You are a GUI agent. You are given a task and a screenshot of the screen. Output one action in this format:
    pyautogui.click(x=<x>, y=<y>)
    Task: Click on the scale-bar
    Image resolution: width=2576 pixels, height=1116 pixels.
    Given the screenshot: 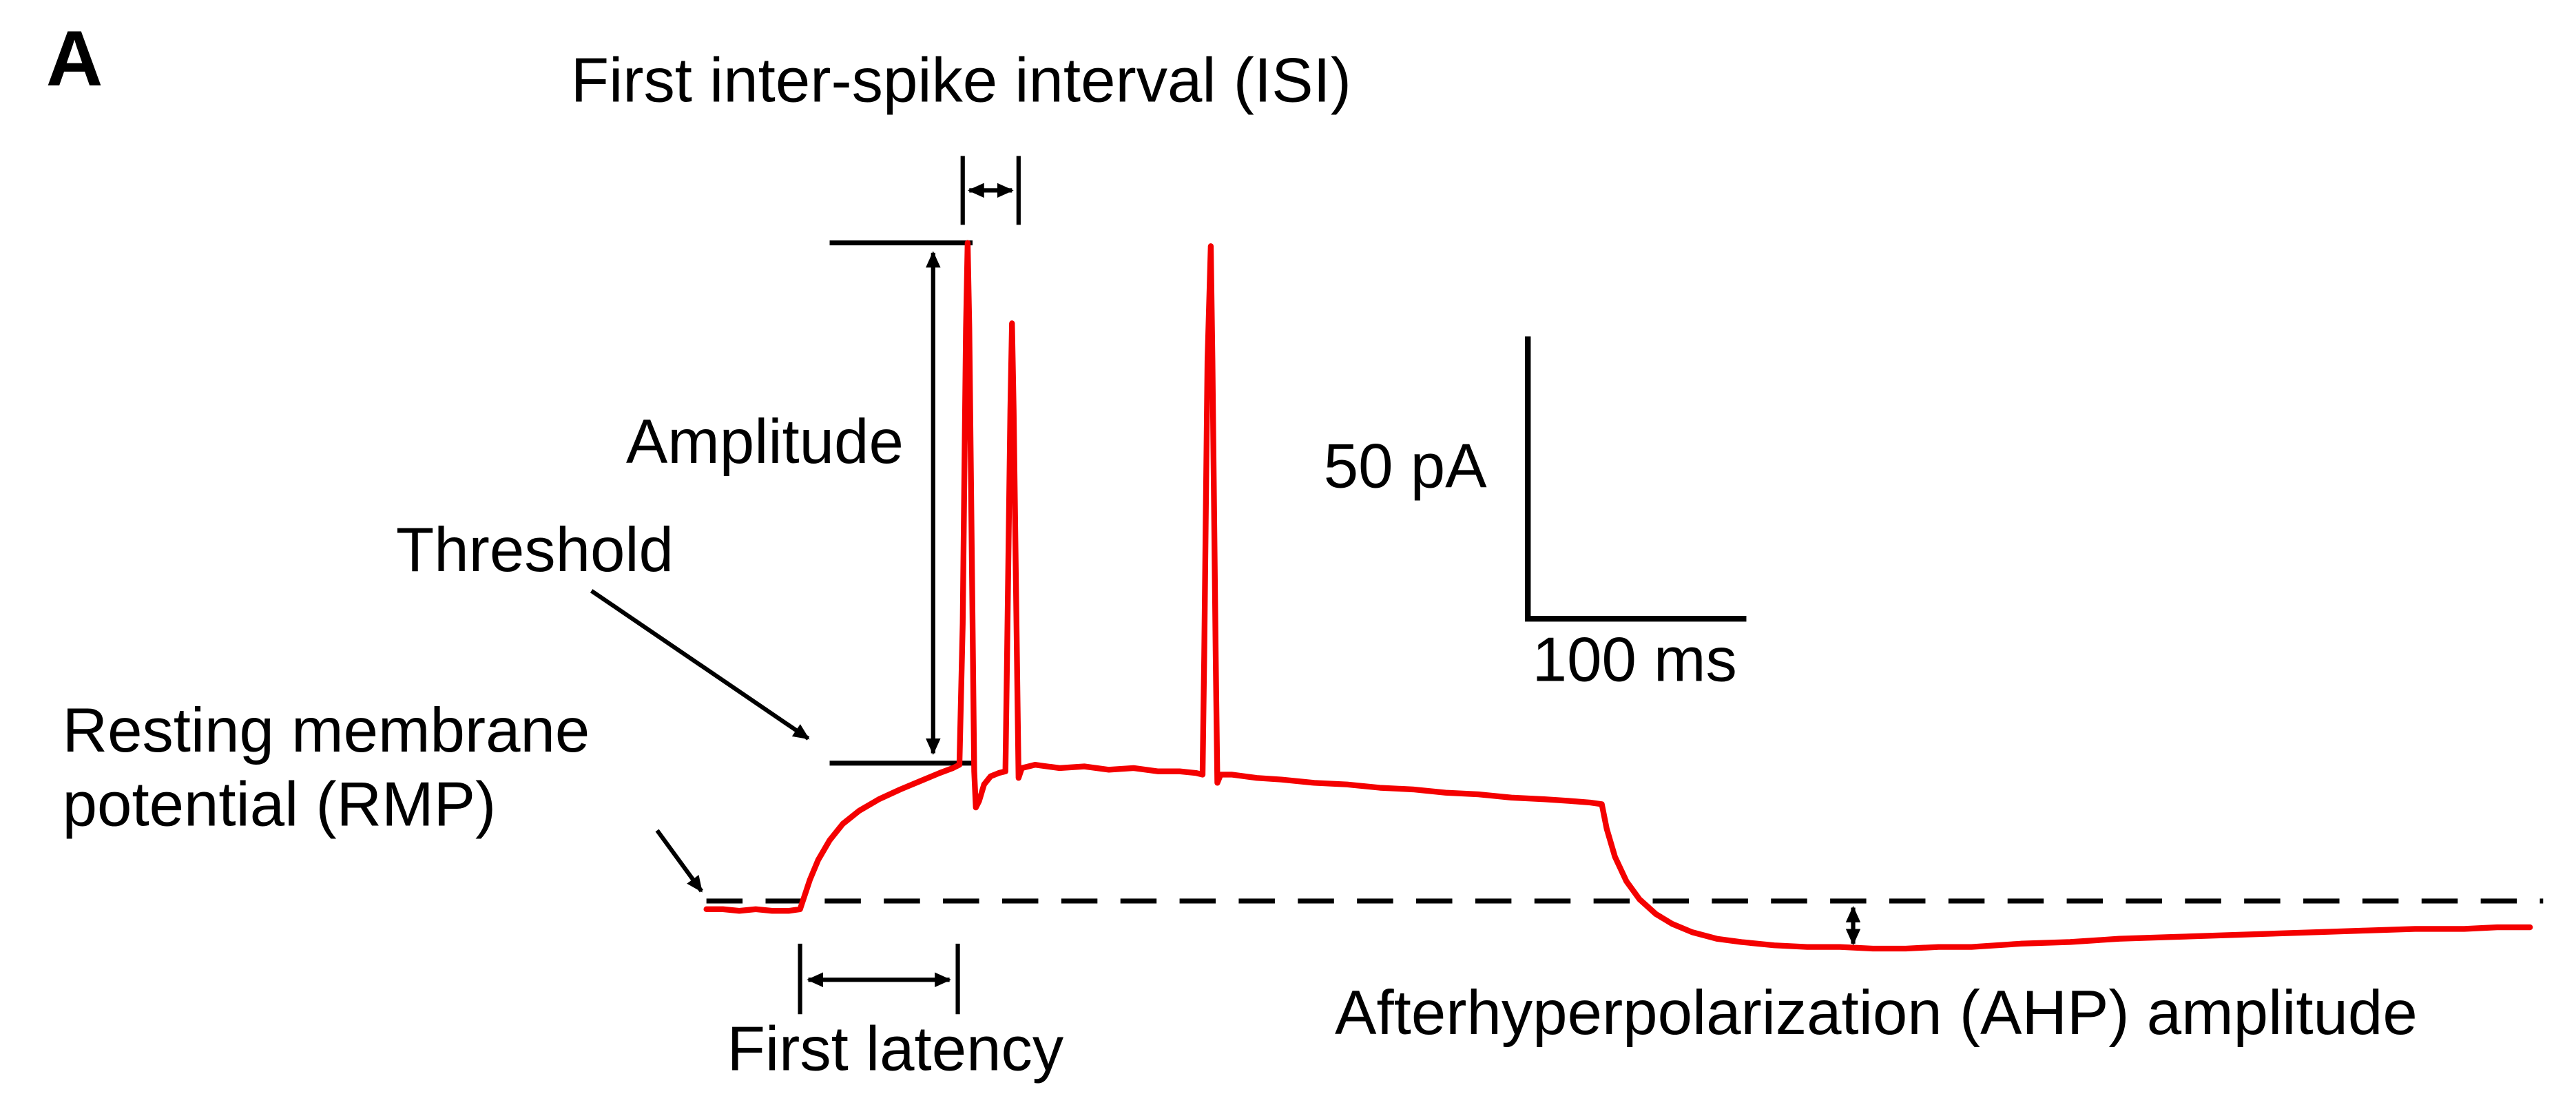 What is the action you would take?
    pyautogui.click(x=1636, y=479)
    